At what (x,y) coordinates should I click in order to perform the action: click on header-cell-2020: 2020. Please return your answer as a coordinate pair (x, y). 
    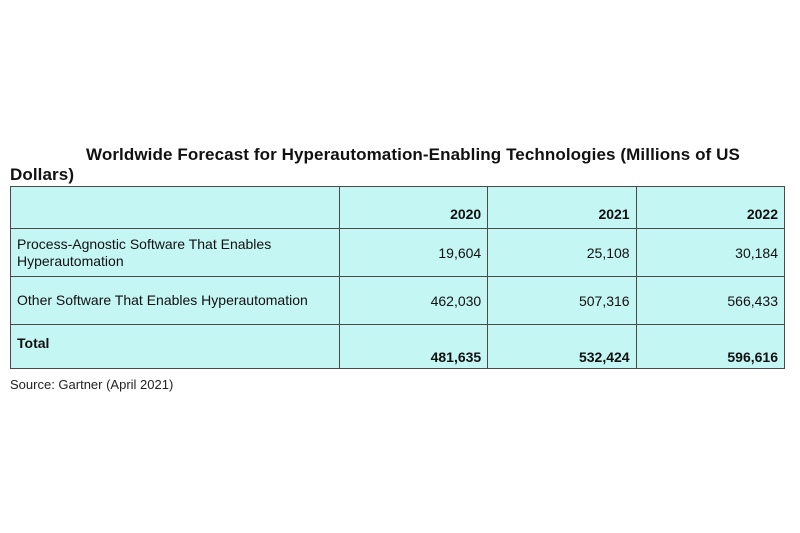
    Looking at the image, I should click on (413, 207).